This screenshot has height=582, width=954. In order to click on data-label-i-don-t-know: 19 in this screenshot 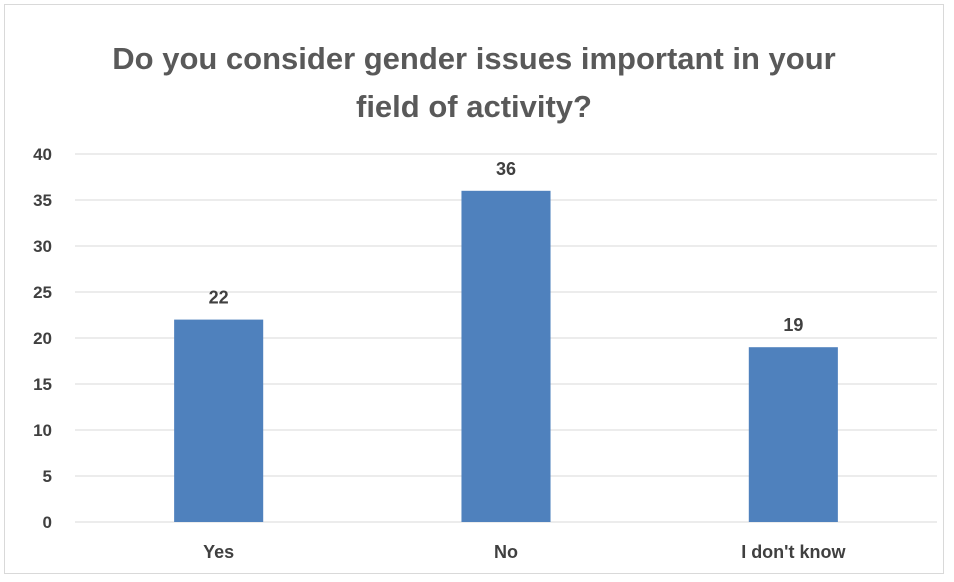, I will do `click(793, 325)`.